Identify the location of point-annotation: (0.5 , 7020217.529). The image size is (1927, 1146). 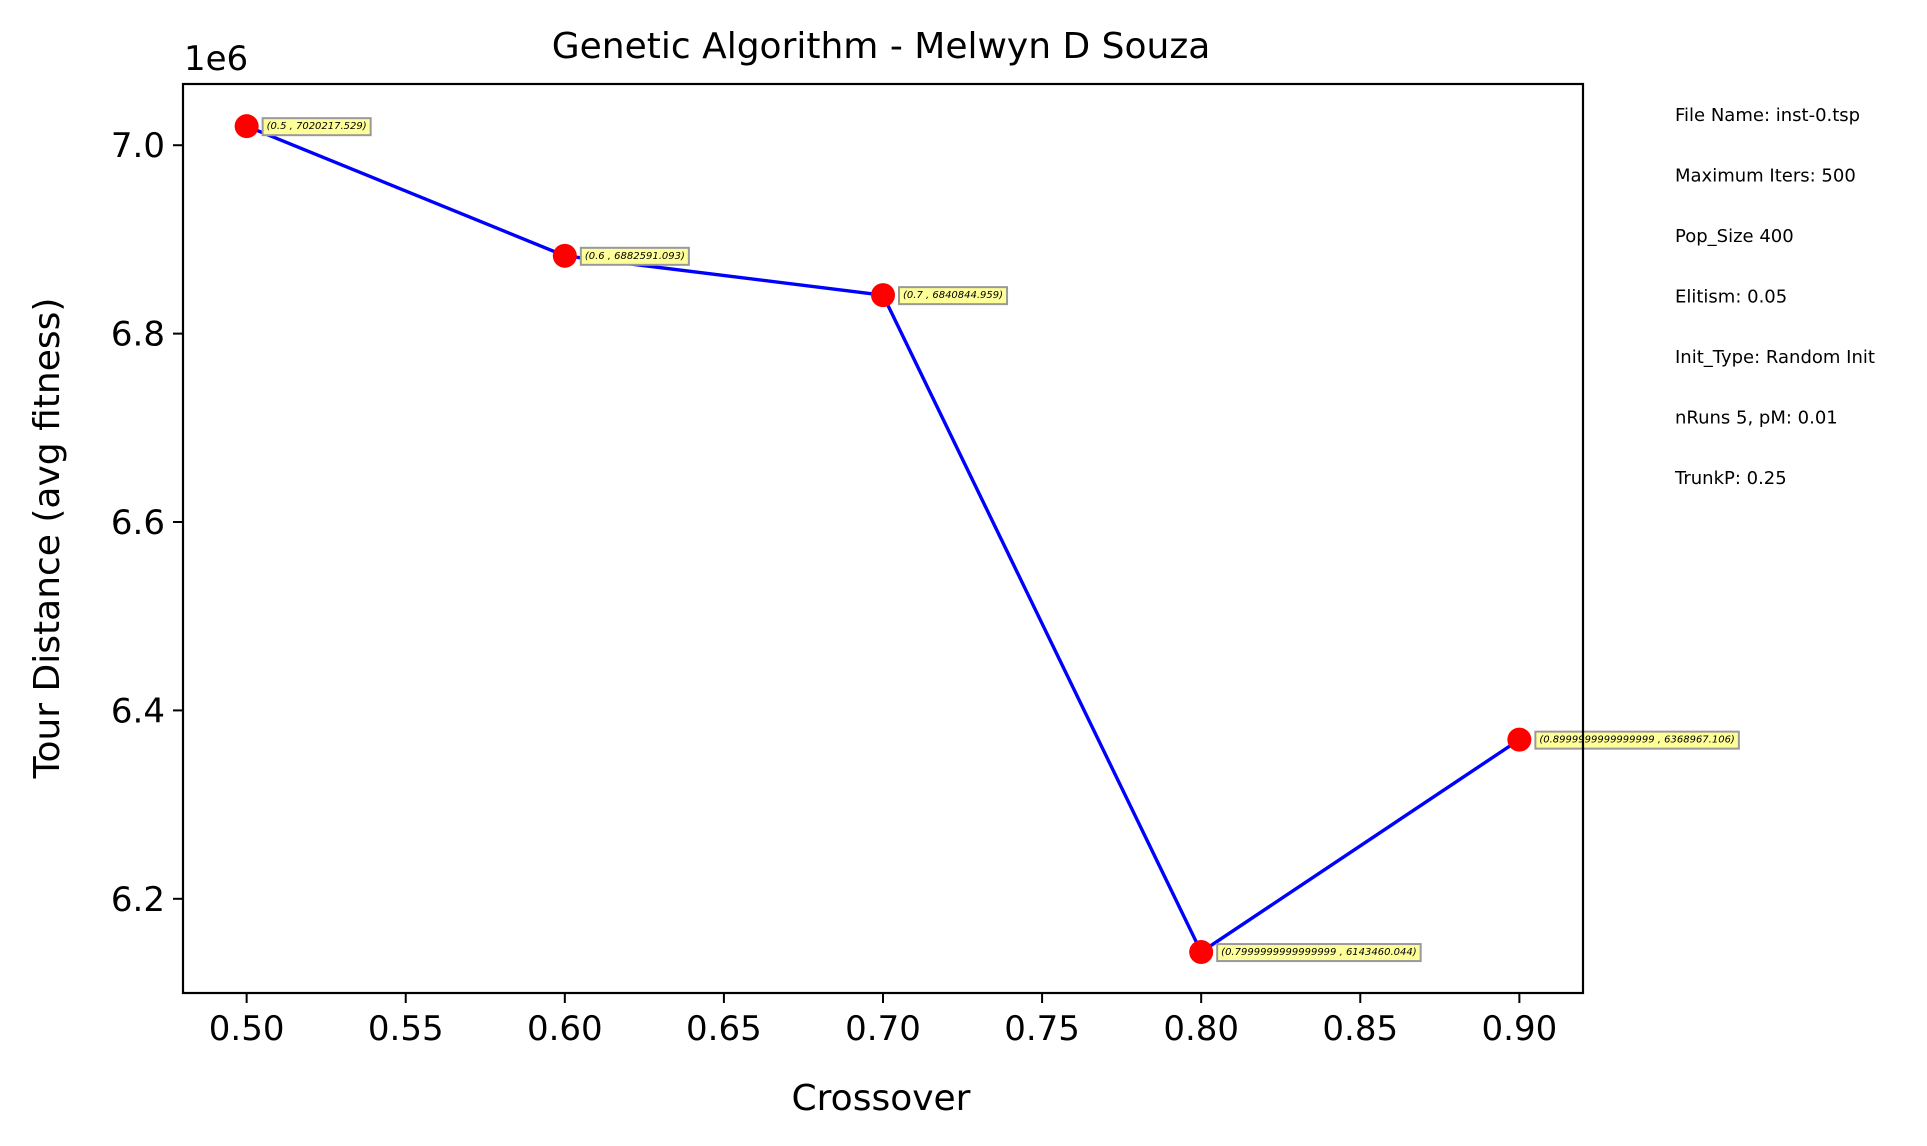
(316, 127).